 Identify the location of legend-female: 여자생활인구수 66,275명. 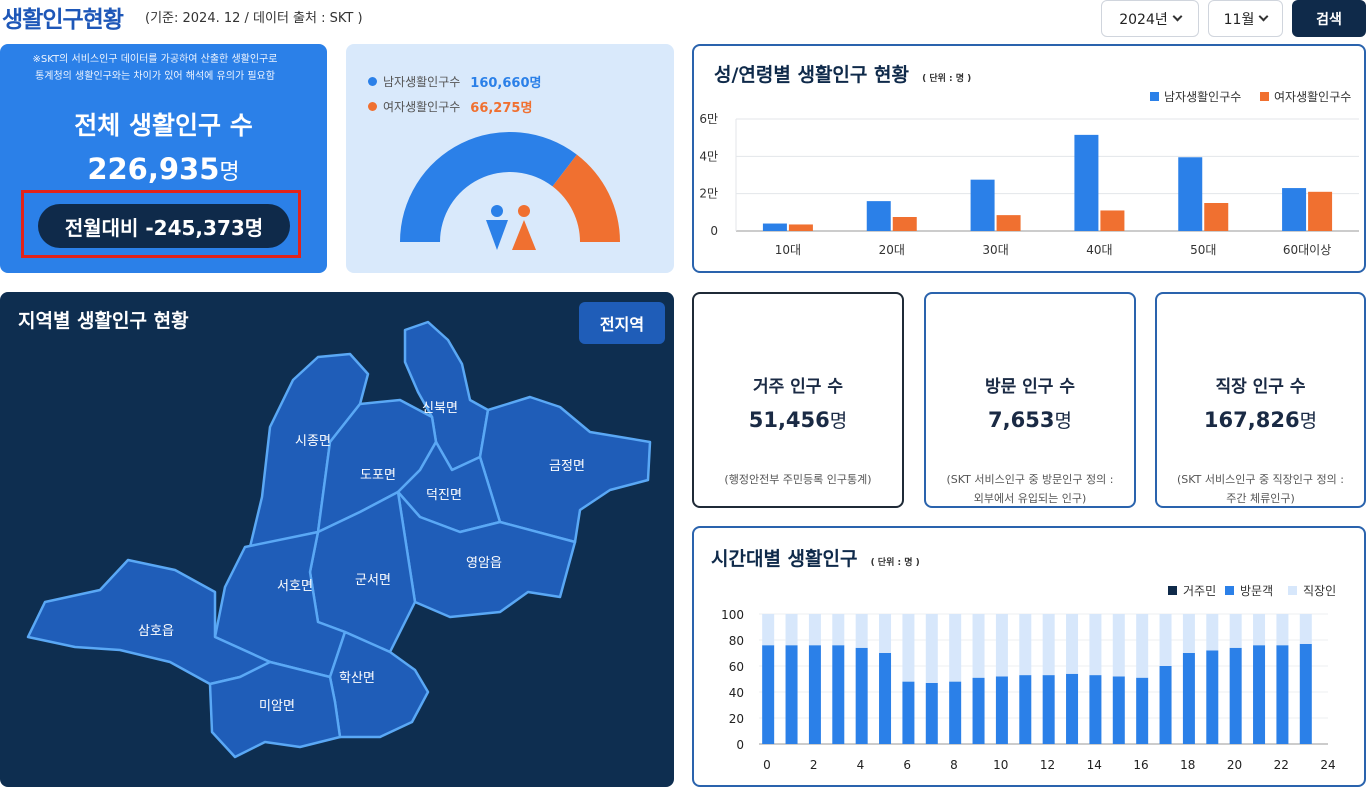
(454, 106).